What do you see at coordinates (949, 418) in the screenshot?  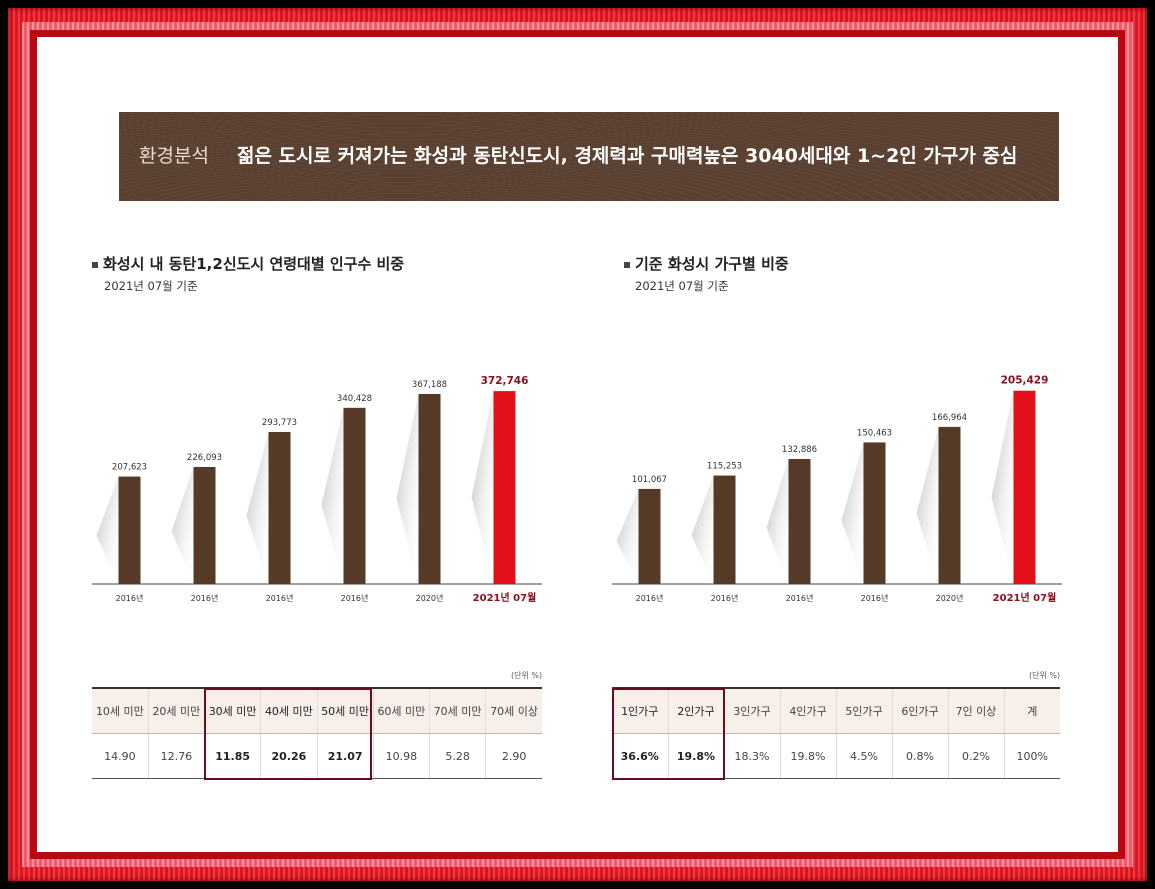 I see `bar-value-label: 166,964` at bounding box center [949, 418].